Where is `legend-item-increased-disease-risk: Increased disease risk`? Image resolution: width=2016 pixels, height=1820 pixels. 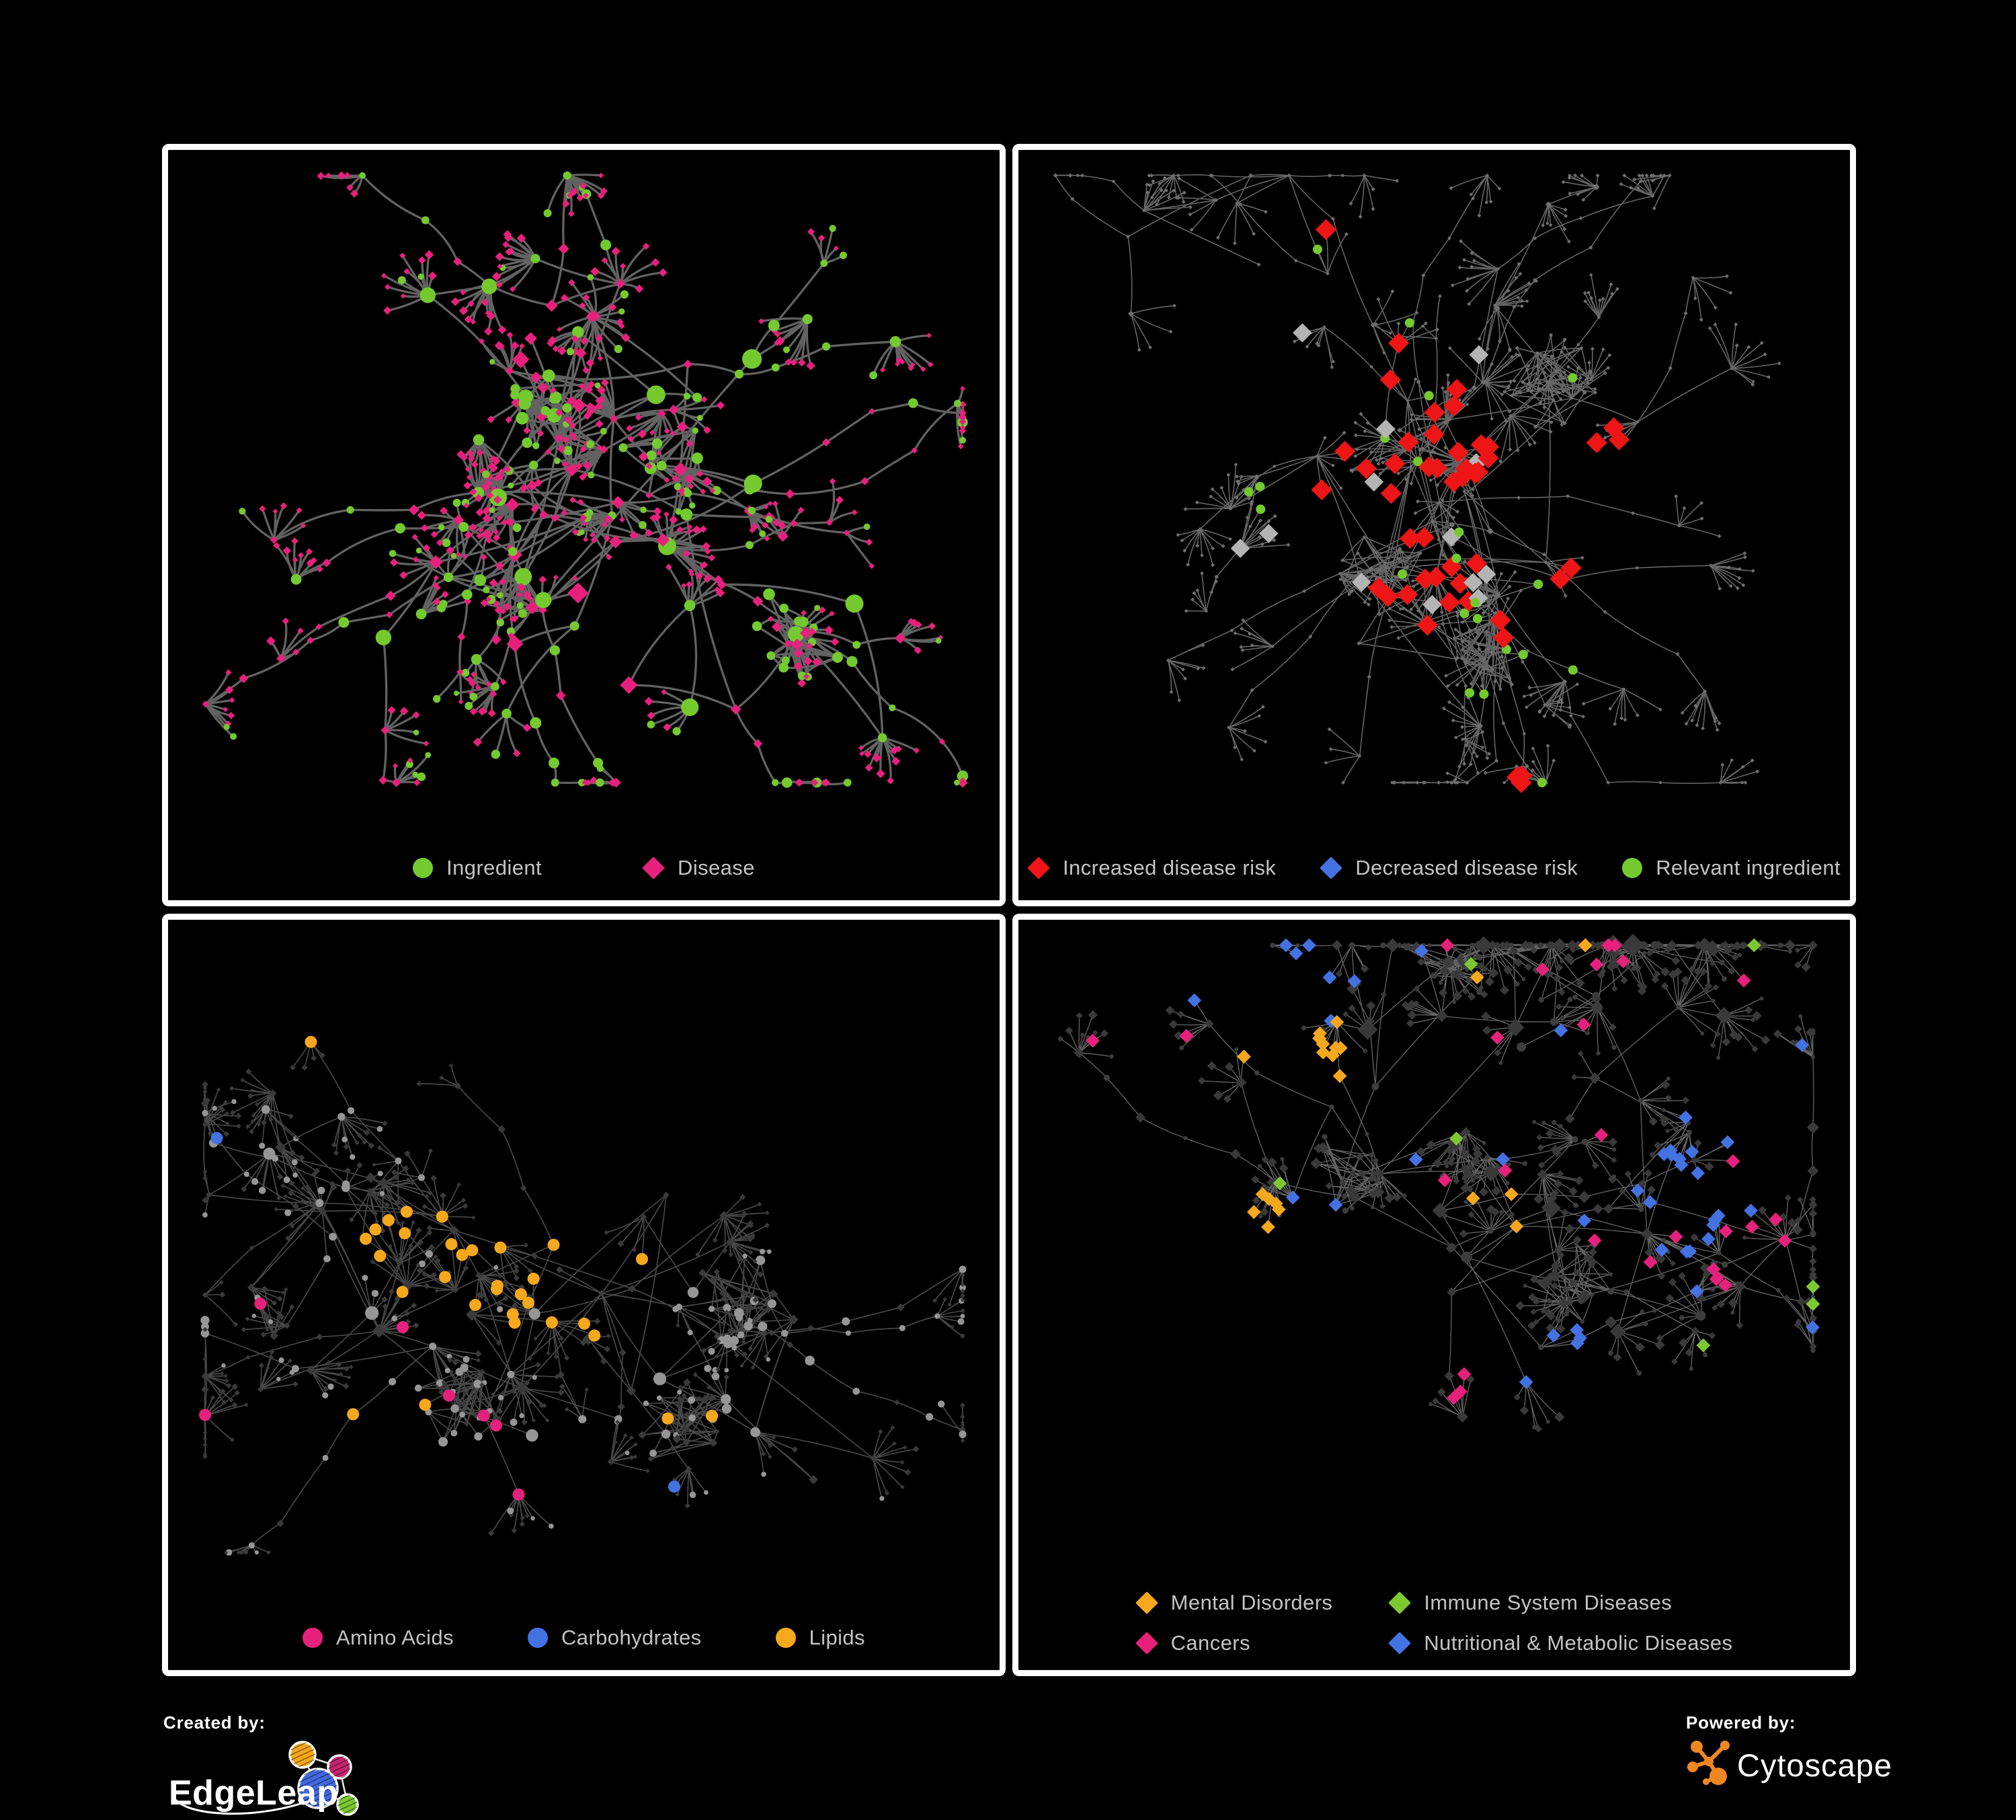 legend-item-increased-disease-risk: Increased disease risk is located at coordinates (1152, 868).